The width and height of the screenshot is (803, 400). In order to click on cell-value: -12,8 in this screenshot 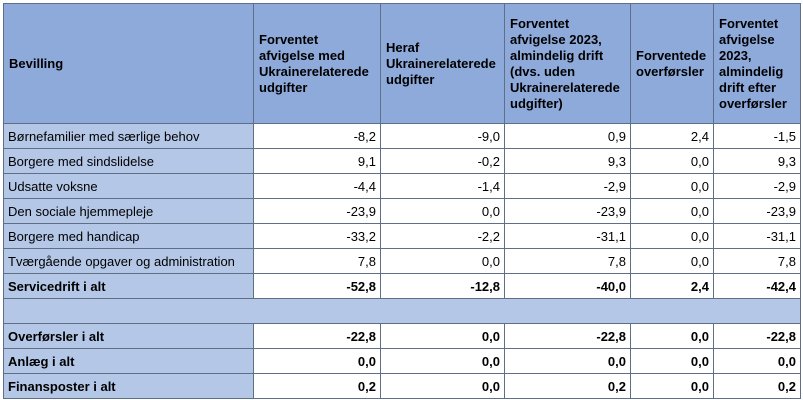, I will do `click(442, 286)`.